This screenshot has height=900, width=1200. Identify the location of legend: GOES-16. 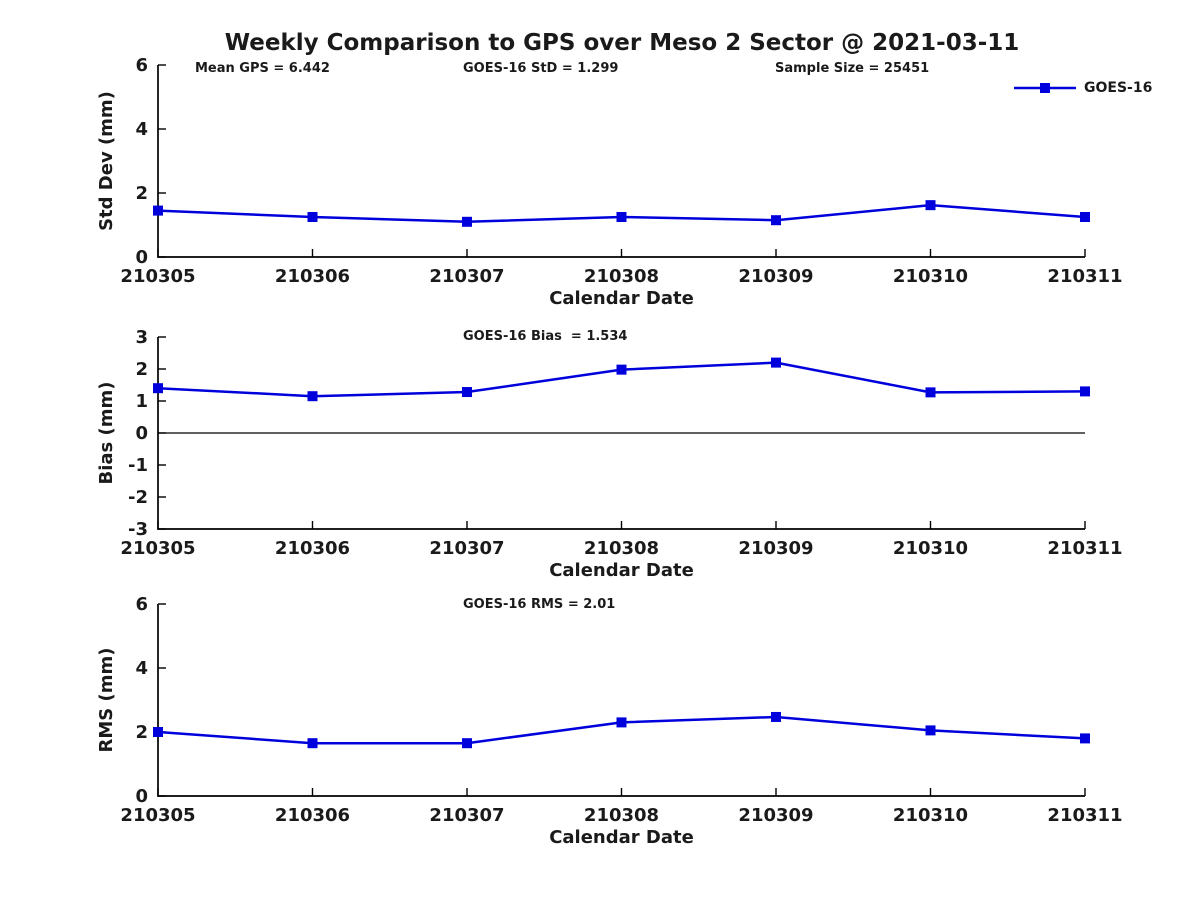
(1082, 88).